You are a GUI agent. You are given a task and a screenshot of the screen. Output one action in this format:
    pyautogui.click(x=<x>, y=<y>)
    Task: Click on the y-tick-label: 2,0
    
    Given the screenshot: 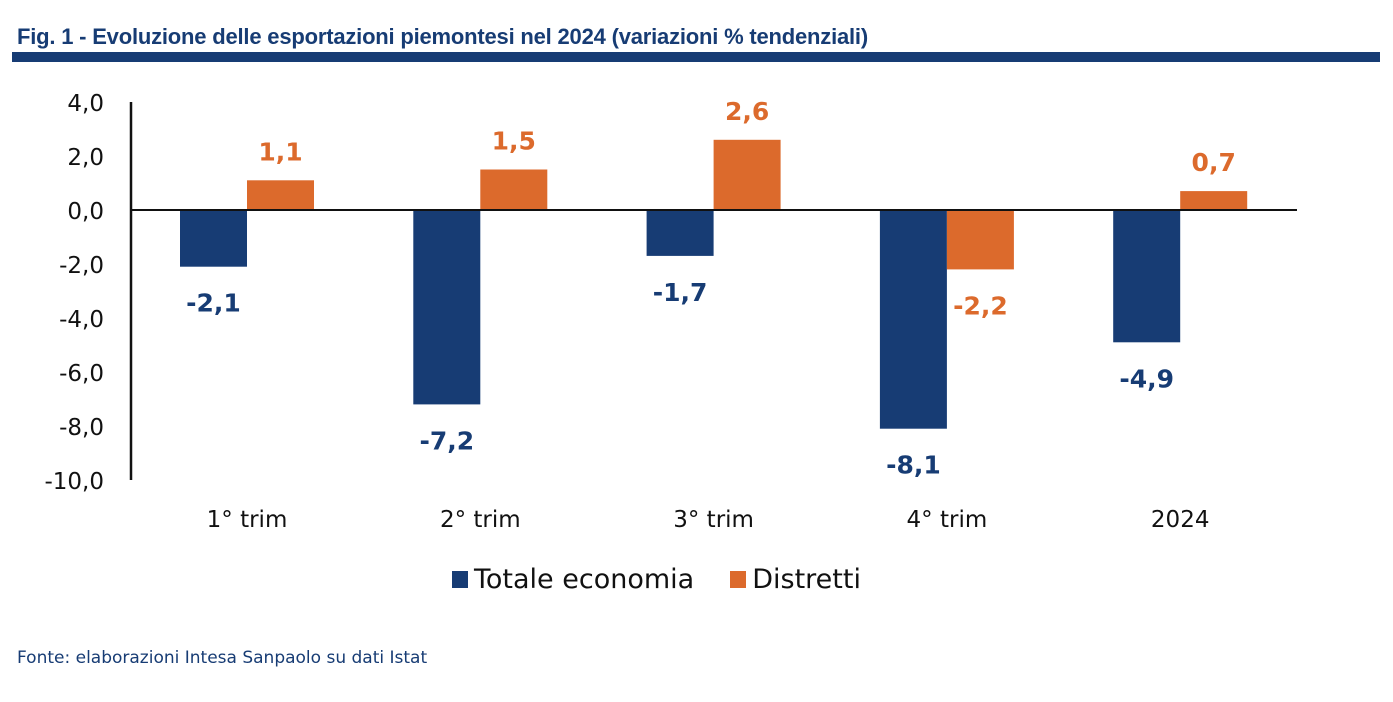 What is the action you would take?
    pyautogui.click(x=85, y=158)
    